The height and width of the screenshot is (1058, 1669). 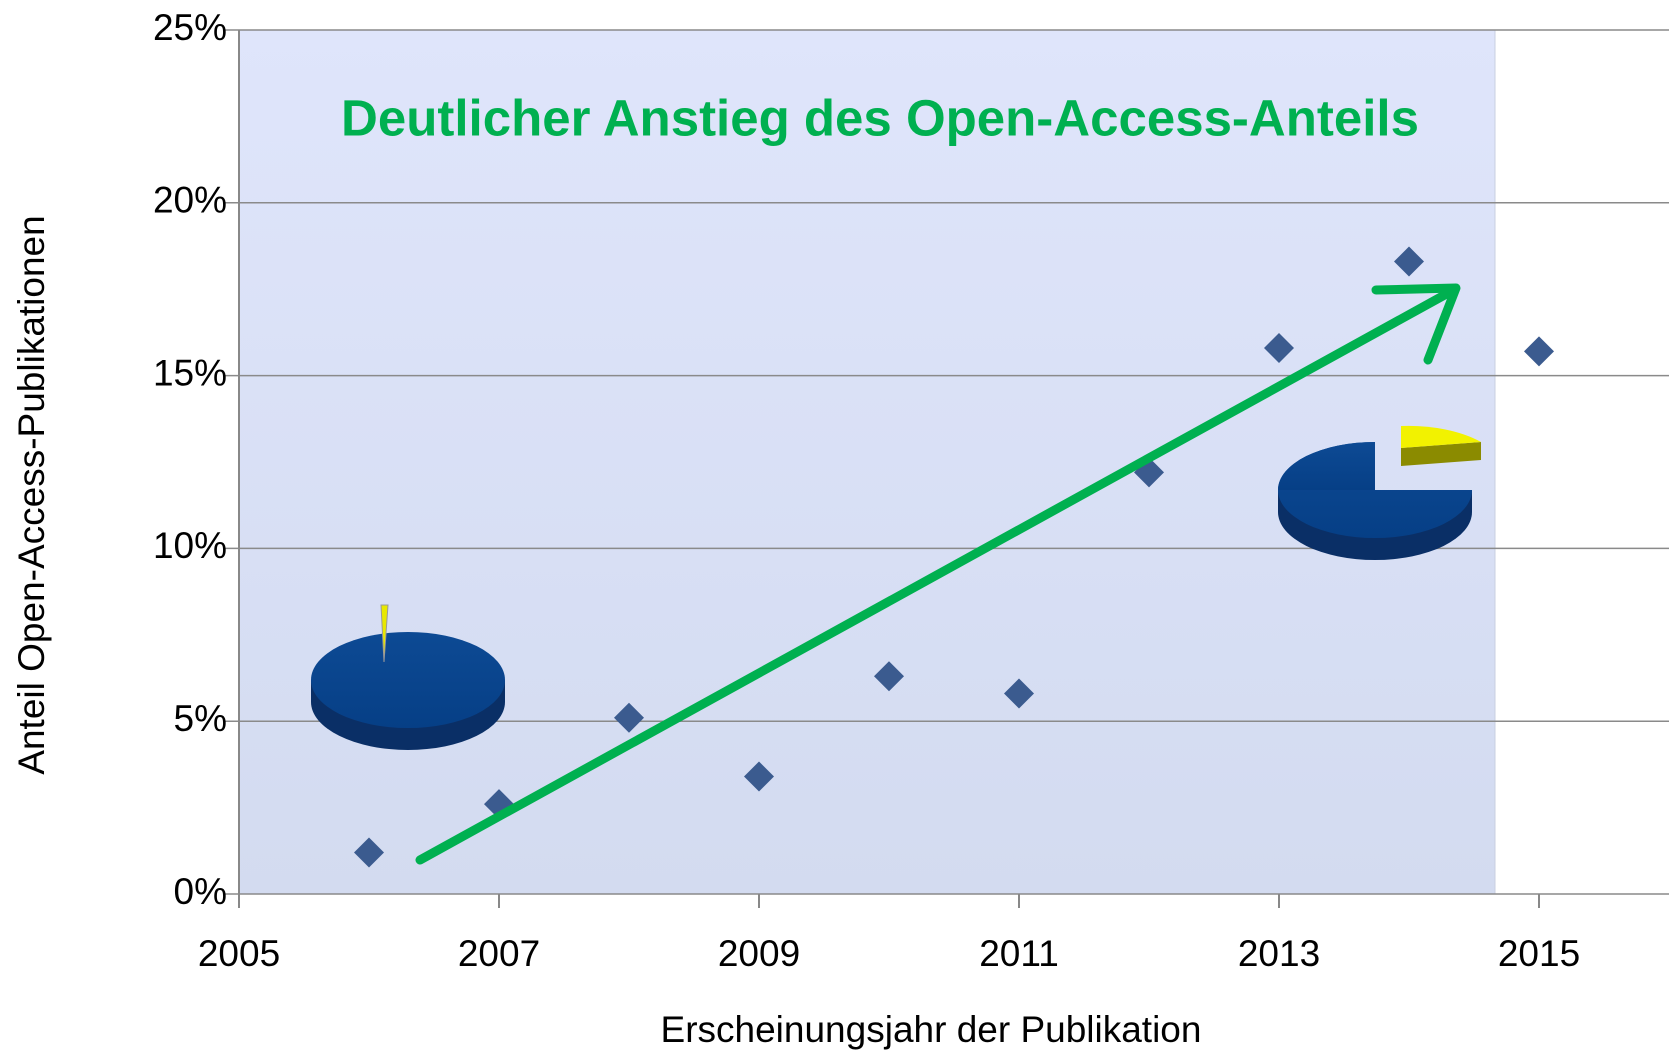 I want to click on y-tick-label: 0%, so click(x=200, y=891).